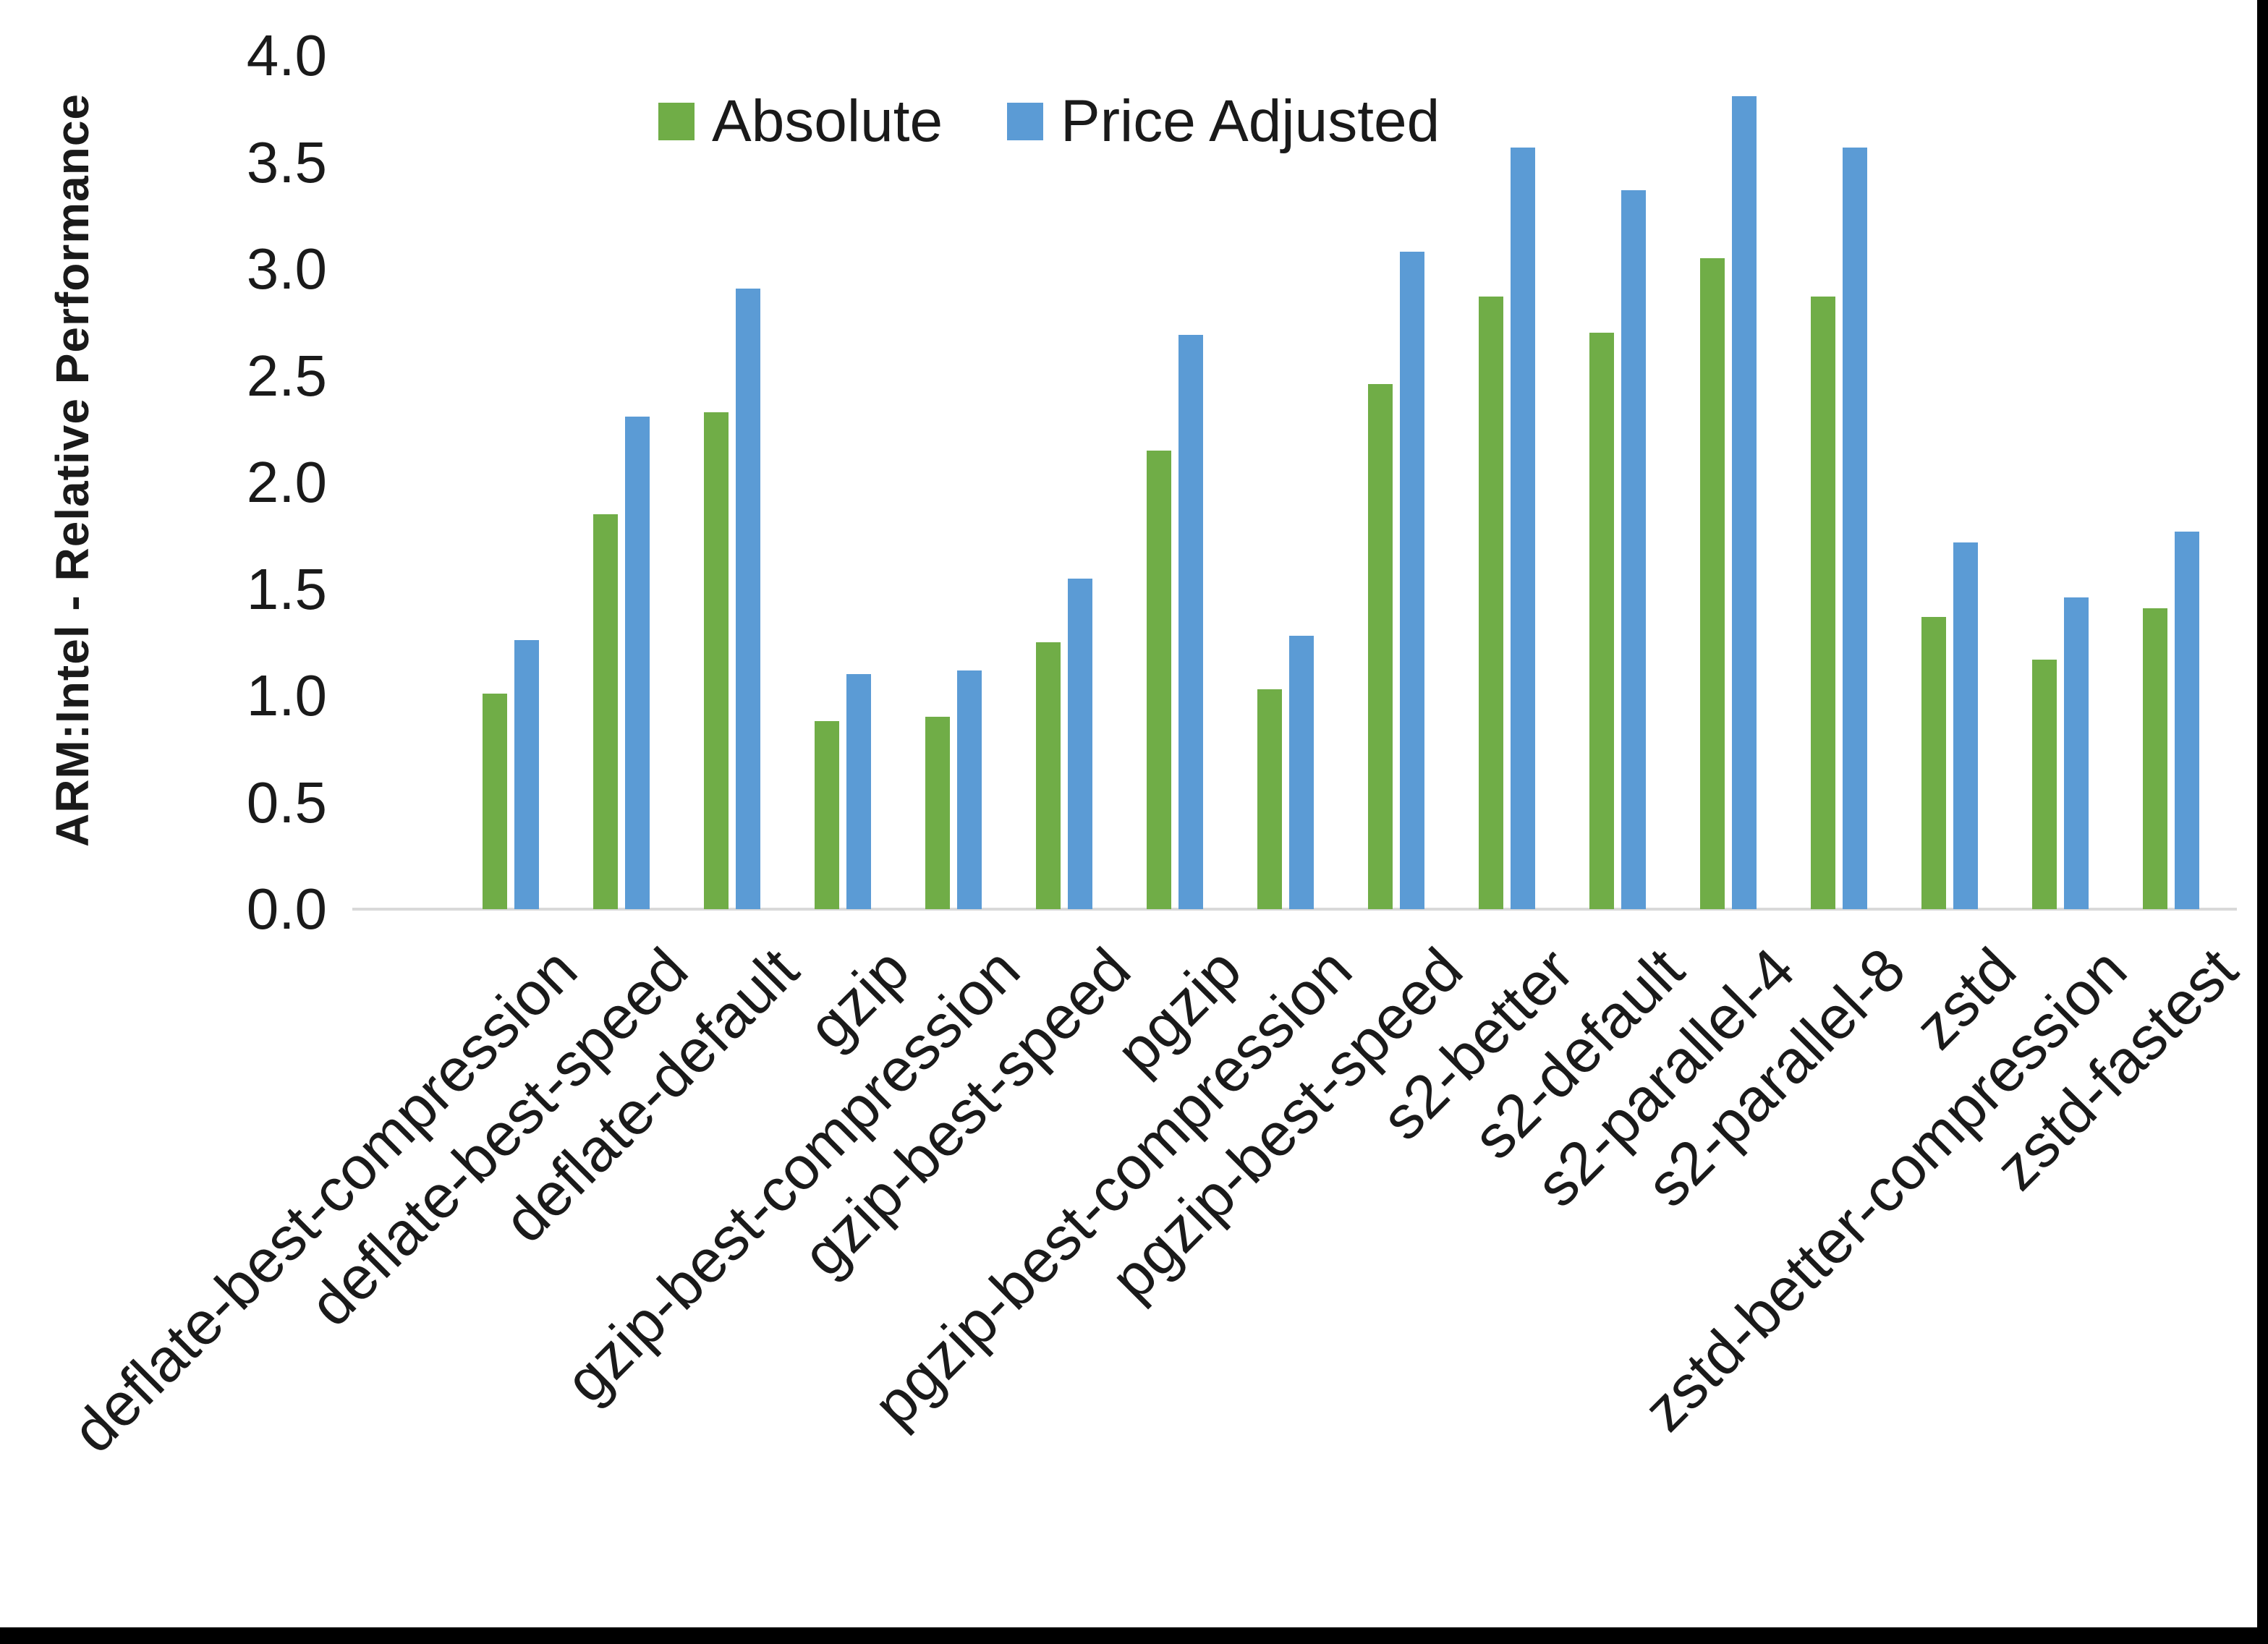 This screenshot has width=2268, height=1644. What do you see at coordinates (286, 909) in the screenshot?
I see `y-axis-tick-label: 0.0` at bounding box center [286, 909].